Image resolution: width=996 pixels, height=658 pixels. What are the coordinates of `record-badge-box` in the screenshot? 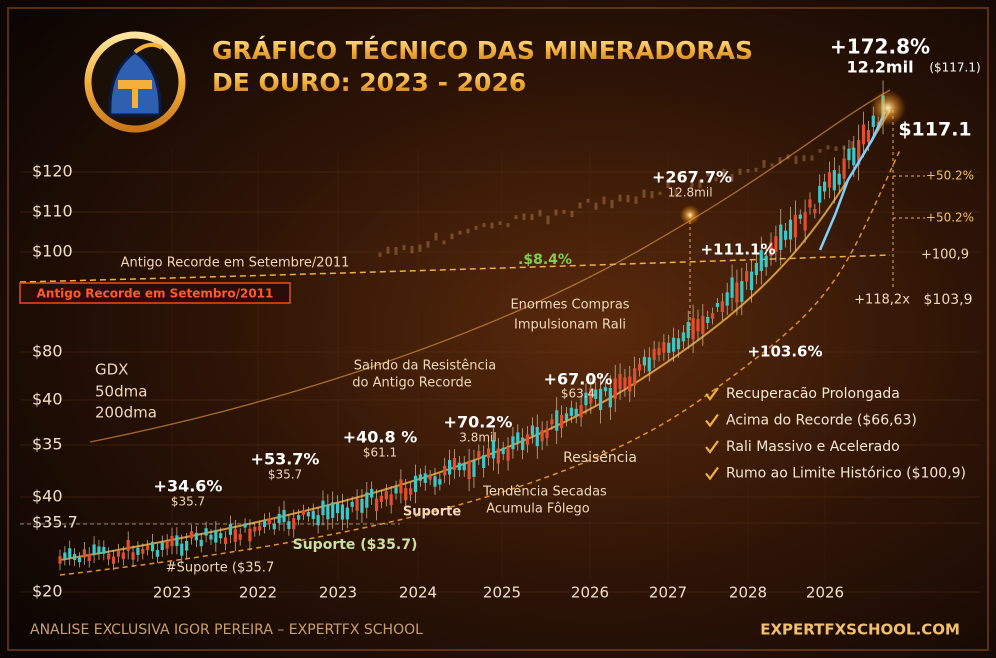 It's located at (155, 293).